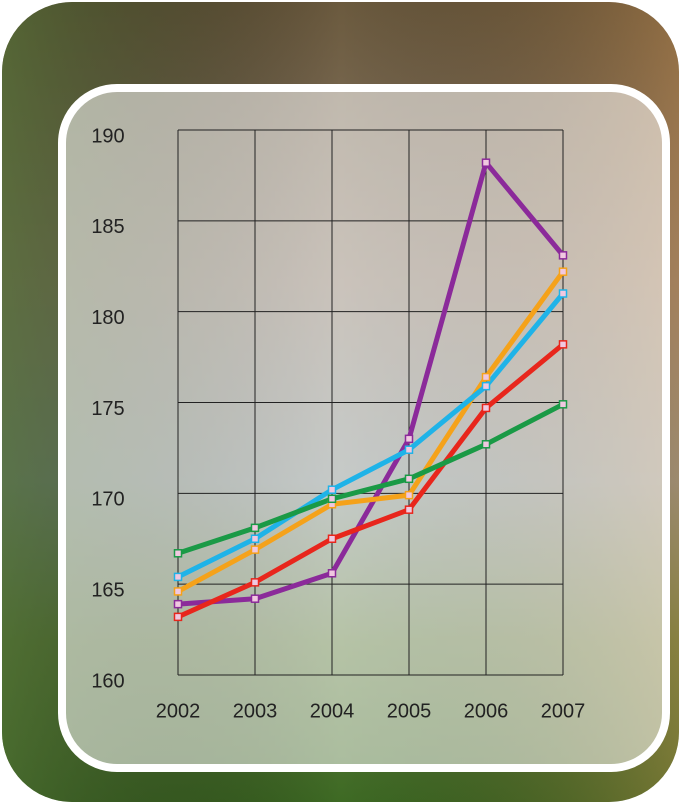 This screenshot has width=681, height=804. I want to click on y-tick-label: 160, so click(107, 681).